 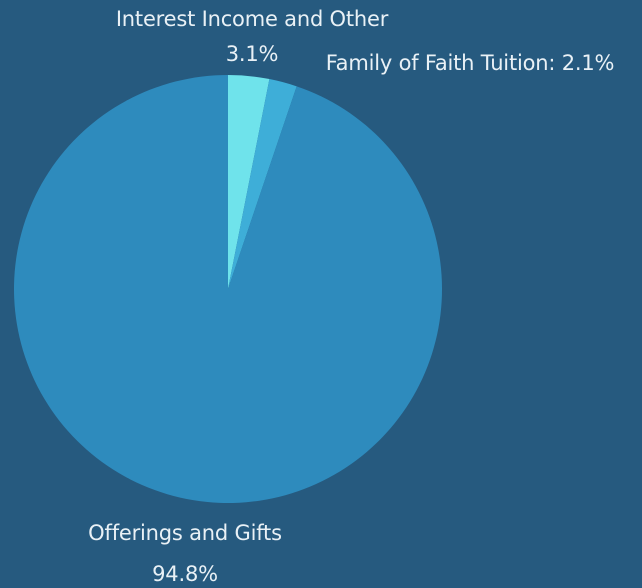 I want to click on slice-value-interest-income: 3.1%, so click(x=252, y=54).